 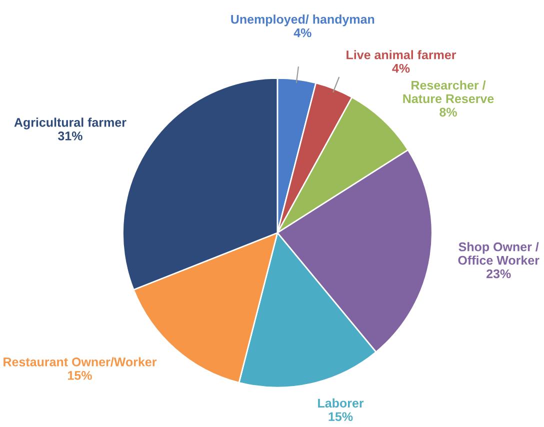 What do you see at coordinates (302, 20) in the screenshot?
I see `slice-label: Unemployed/ handyman` at bounding box center [302, 20].